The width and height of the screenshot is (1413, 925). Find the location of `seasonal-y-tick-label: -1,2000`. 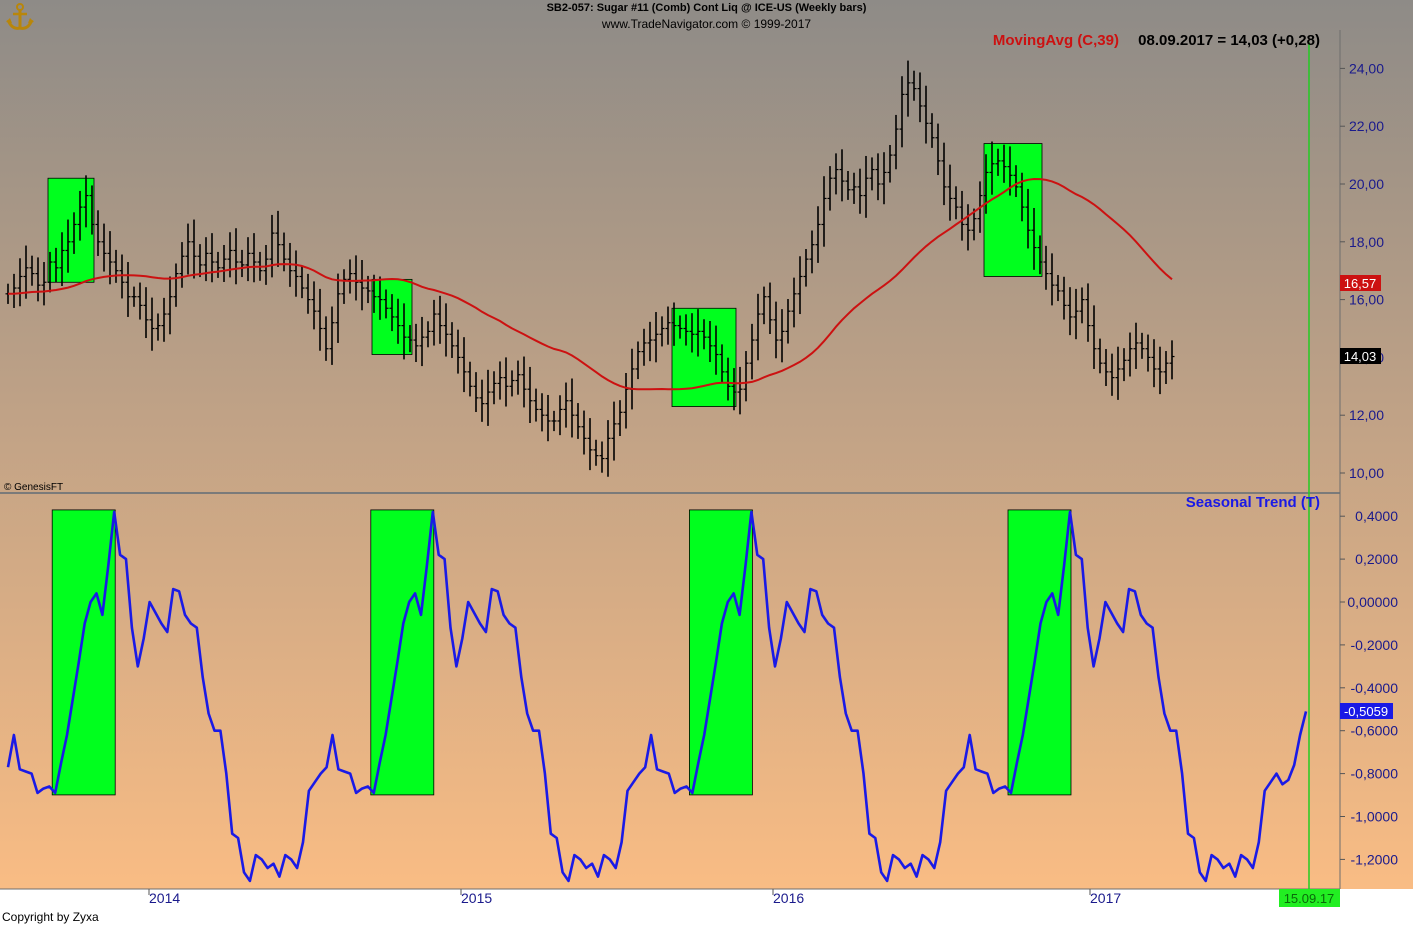

seasonal-y-tick-label: -1,2000 is located at coordinates (1375, 859).